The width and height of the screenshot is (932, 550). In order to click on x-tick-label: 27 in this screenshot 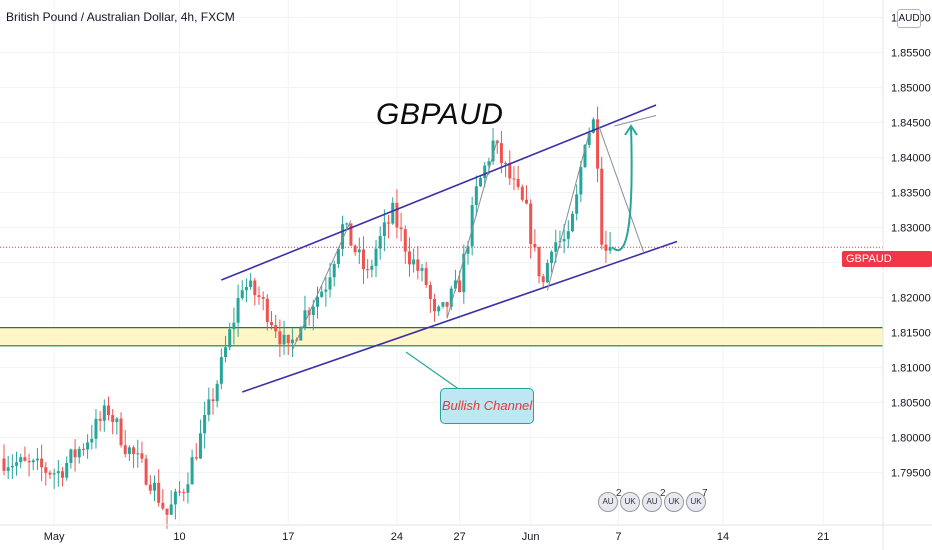, I will do `click(459, 537)`.